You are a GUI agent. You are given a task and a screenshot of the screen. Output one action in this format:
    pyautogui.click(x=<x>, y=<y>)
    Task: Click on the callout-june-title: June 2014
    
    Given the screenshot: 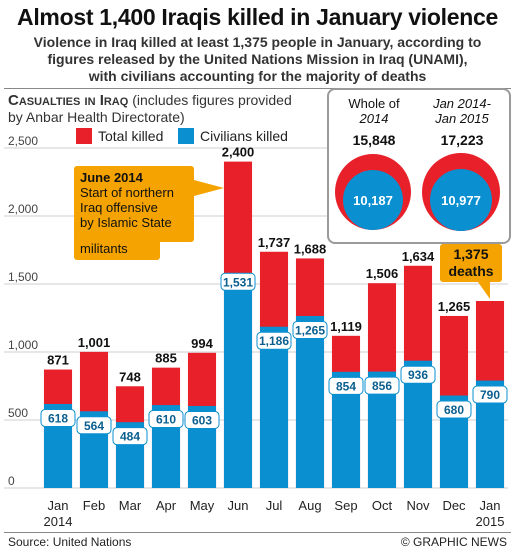 What is the action you would take?
    pyautogui.click(x=111, y=177)
    